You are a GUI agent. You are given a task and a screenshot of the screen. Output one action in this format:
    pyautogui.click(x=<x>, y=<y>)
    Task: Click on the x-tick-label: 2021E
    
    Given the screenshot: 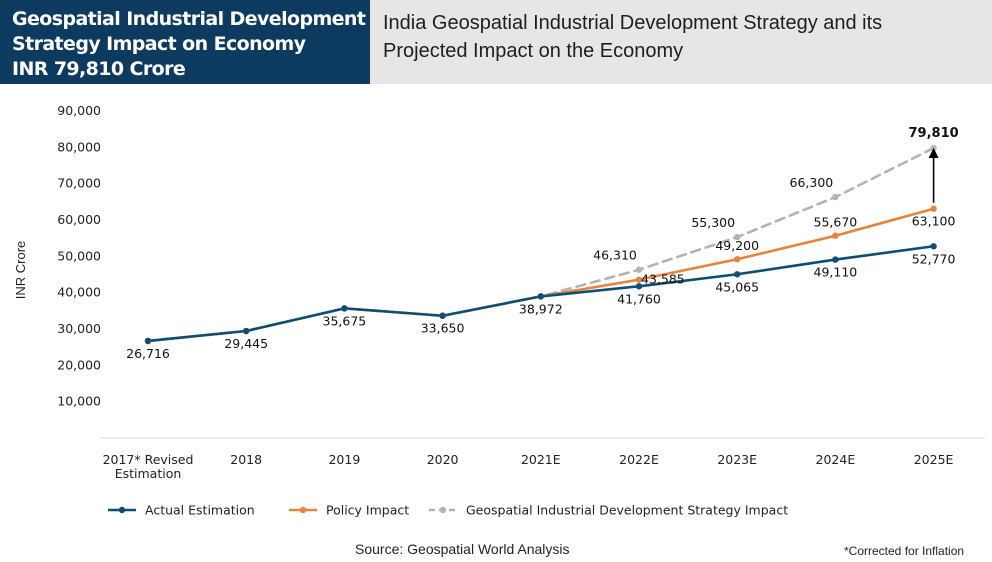 What is the action you would take?
    pyautogui.click(x=541, y=459)
    